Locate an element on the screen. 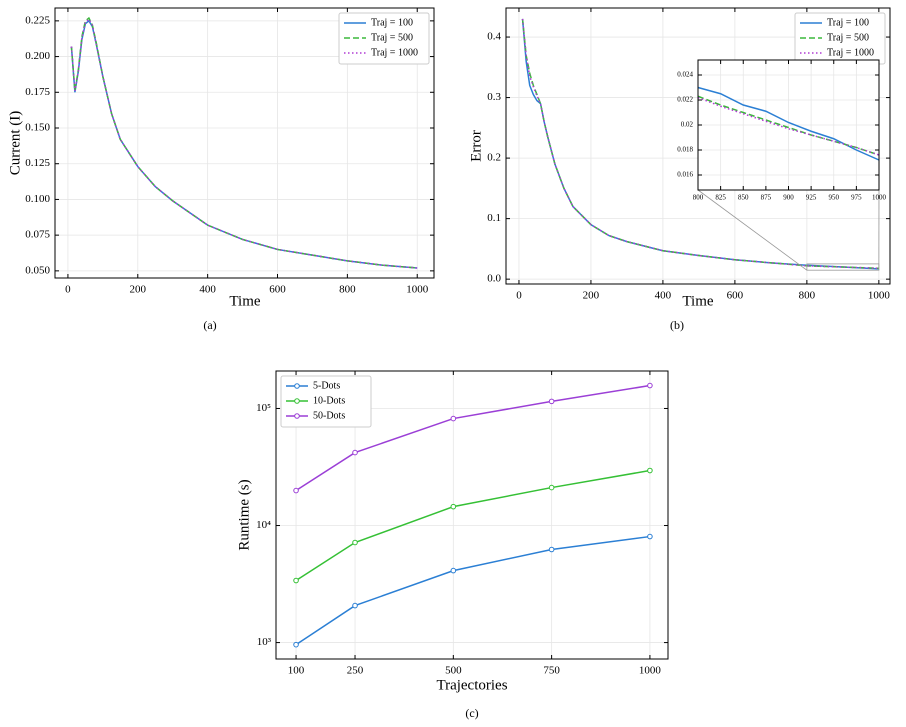  y-tick-label: 0.100 is located at coordinates (37, 199).